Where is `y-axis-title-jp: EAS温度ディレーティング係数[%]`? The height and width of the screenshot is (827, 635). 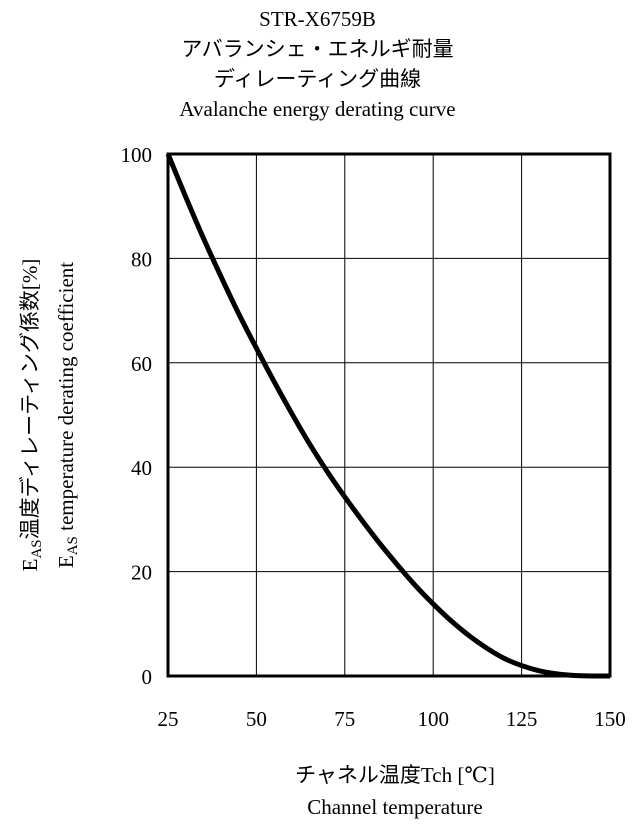
y-axis-title-jp: EAS温度ディレーティング係数[%] is located at coordinates (31, 415).